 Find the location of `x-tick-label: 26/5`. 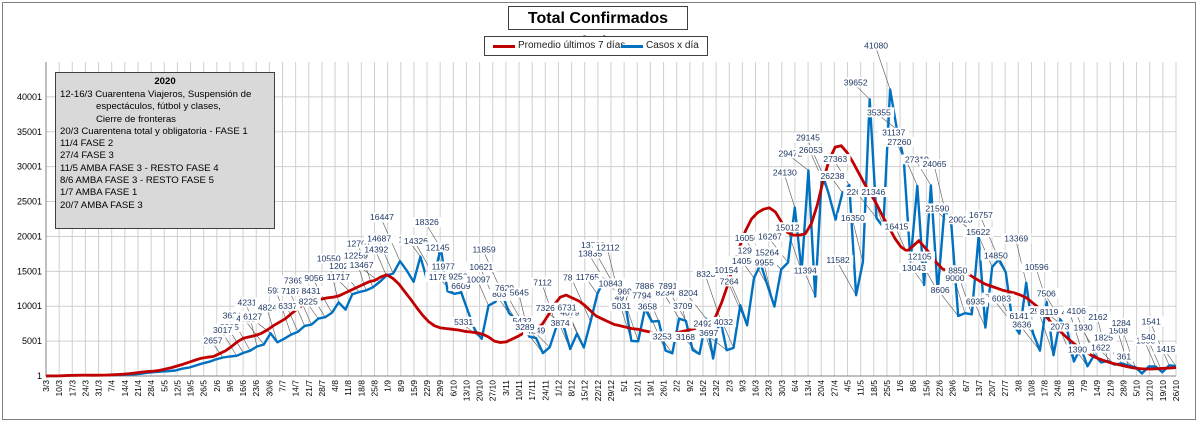

x-tick-label: 26/5 is located at coordinates (204, 388).